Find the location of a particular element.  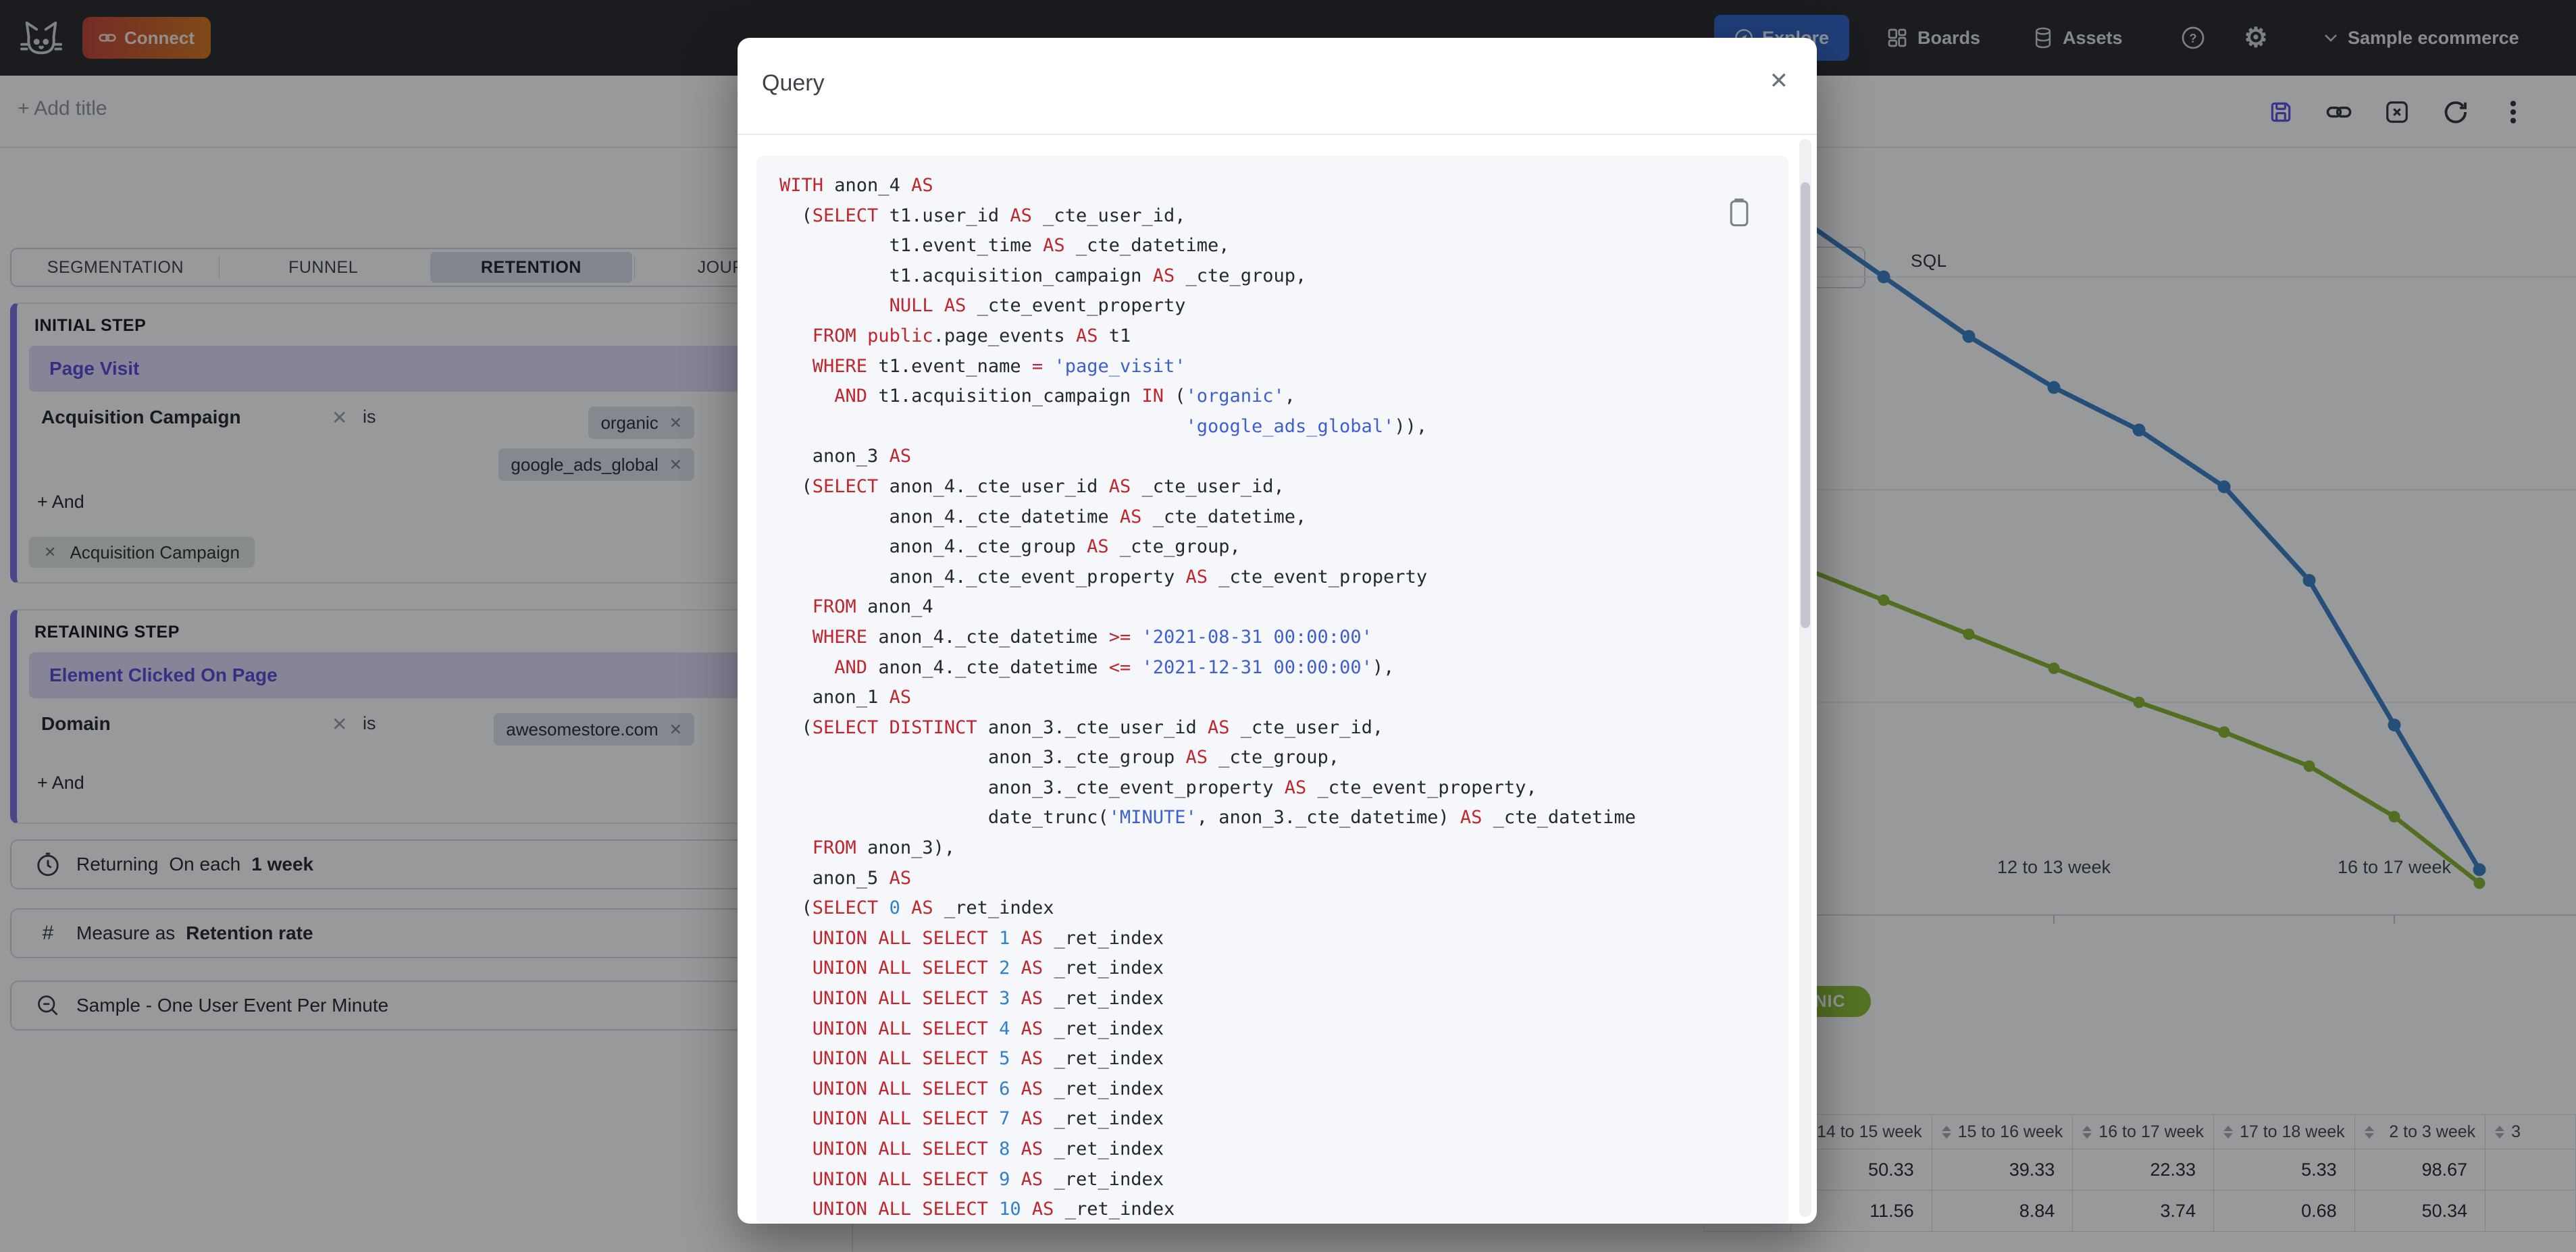

sample-row: Sample - One User Event Per Minute is located at coordinates (427, 1006).